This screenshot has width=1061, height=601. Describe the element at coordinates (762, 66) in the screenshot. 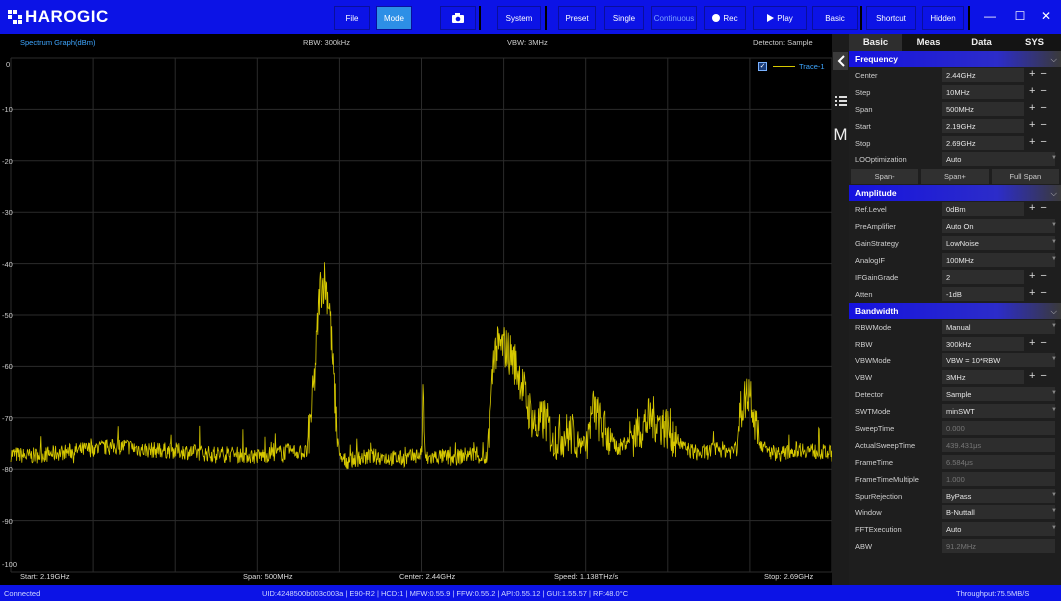

I see `trace-checkbox: ✓` at that location.